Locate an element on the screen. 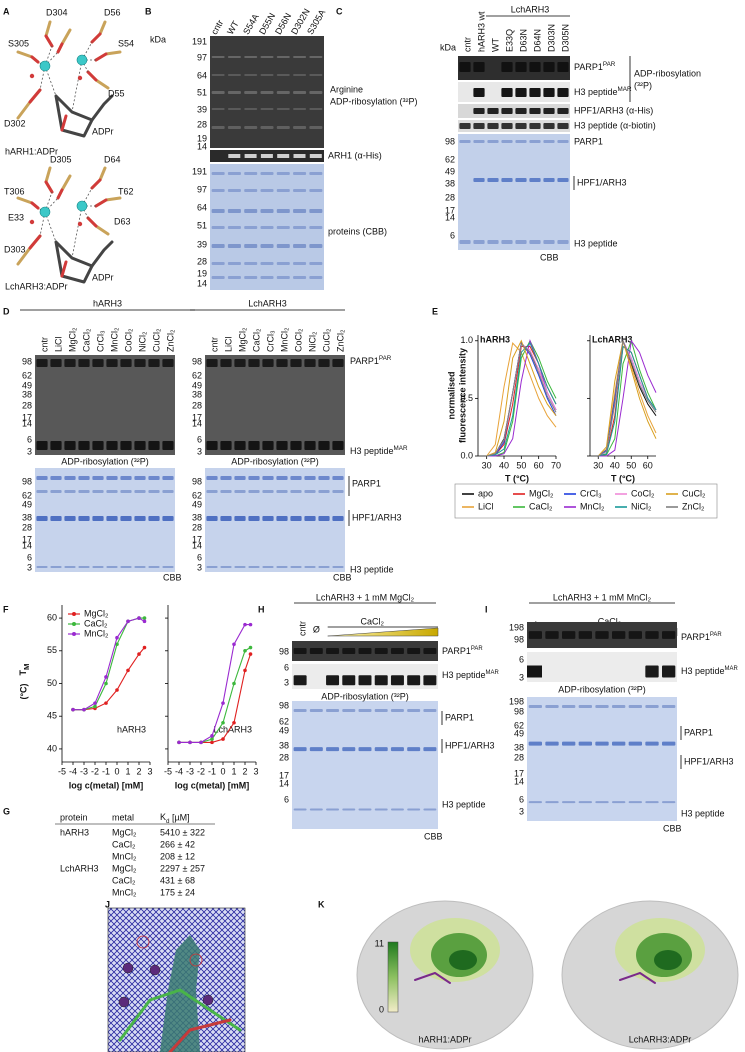 The image size is (745, 1052). lane-label: MnCl₂ is located at coordinates (114, 339).